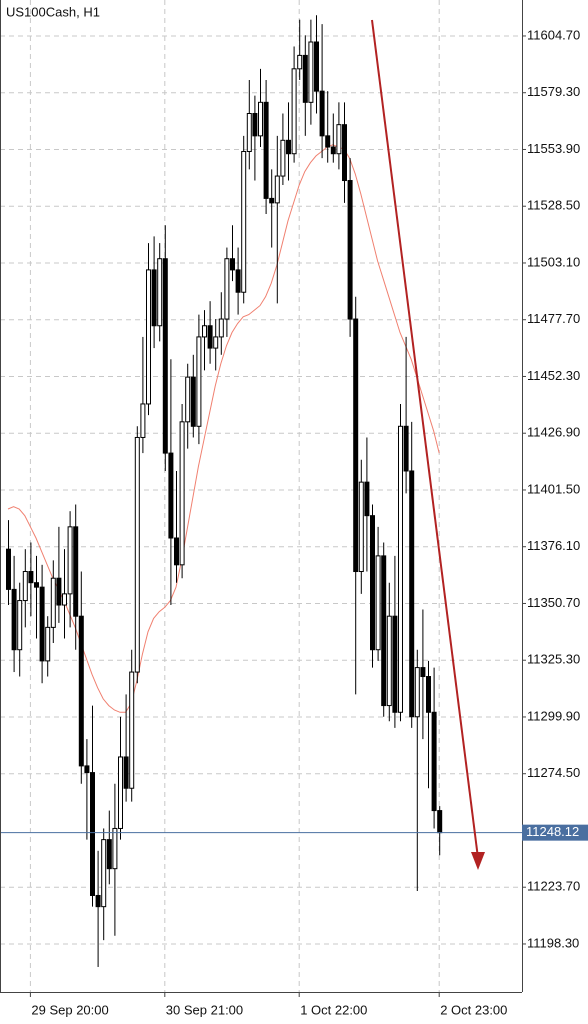  I want to click on current-price-box, so click(555, 832).